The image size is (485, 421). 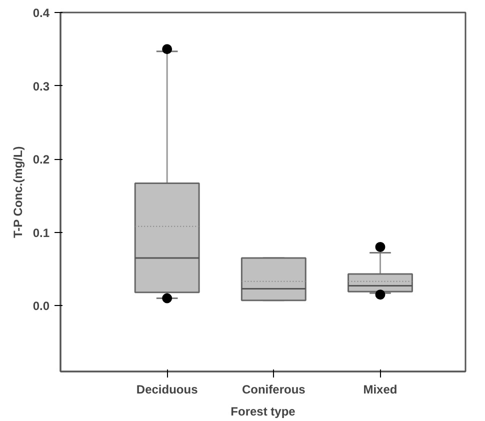 What do you see at coordinates (263, 411) in the screenshot?
I see `x-axis-title: Forest type` at bounding box center [263, 411].